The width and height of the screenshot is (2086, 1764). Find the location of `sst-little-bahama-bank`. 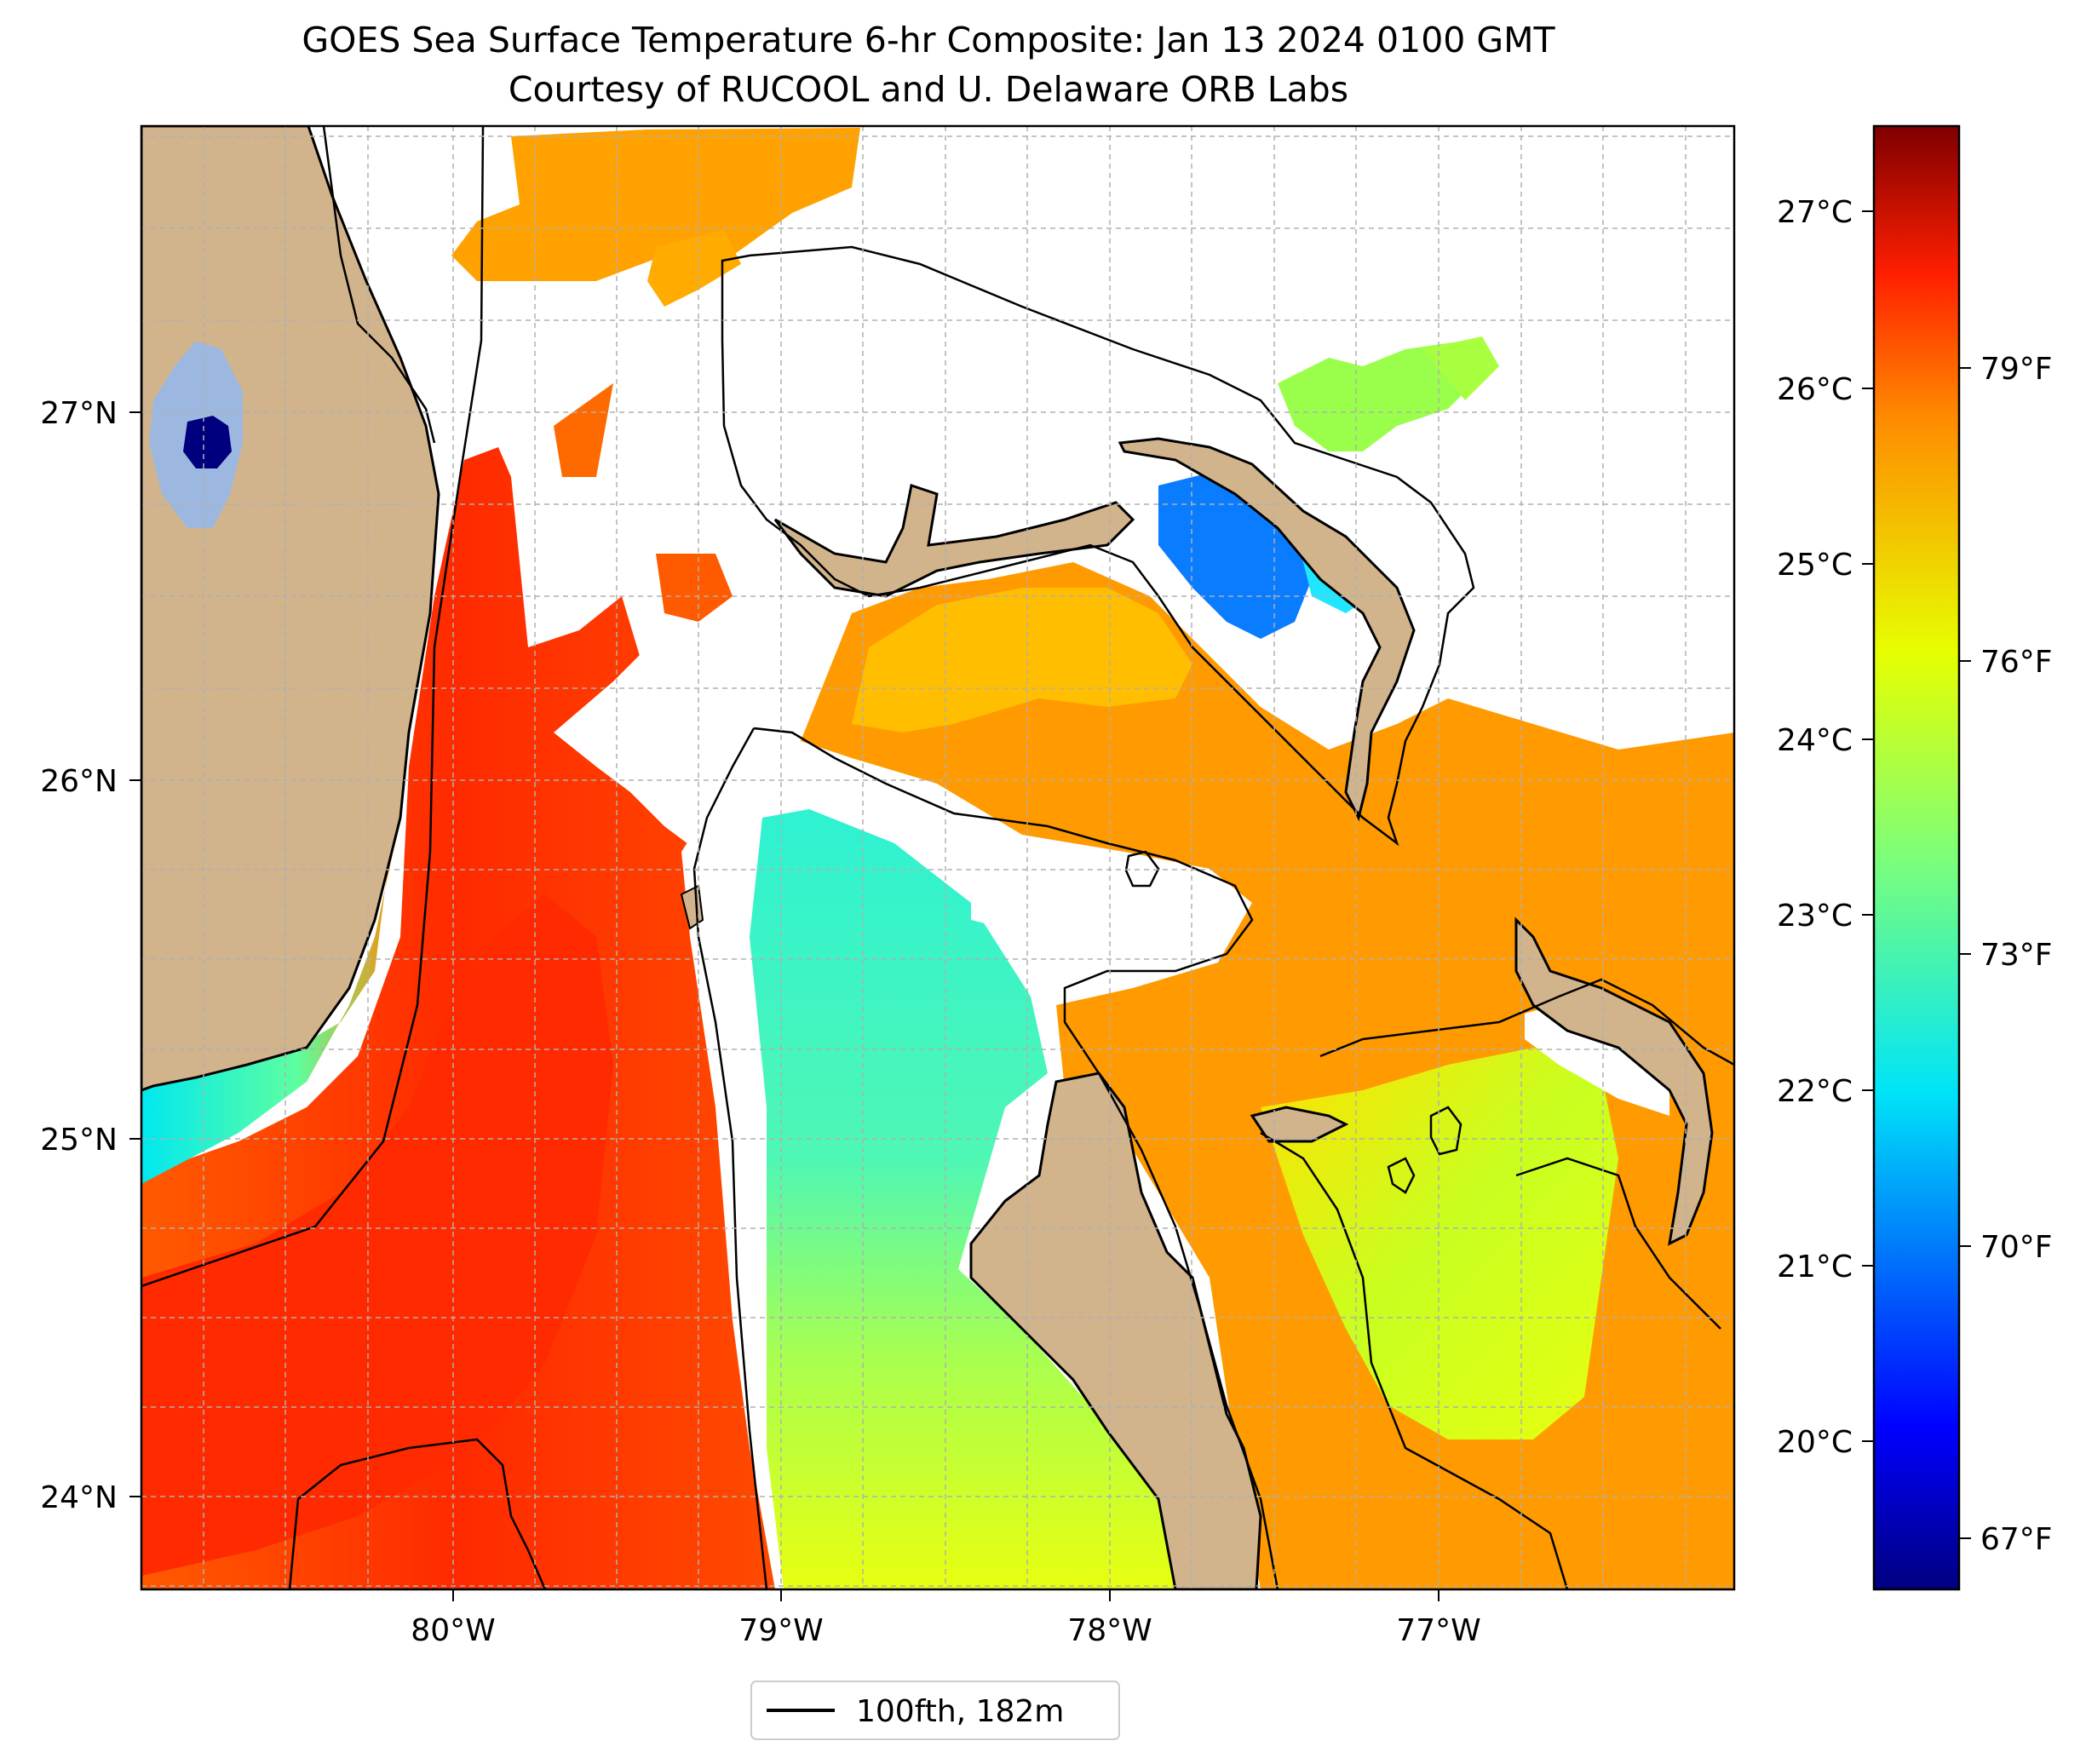

sst-little-bahama-bank is located at coordinates (1022, 660).